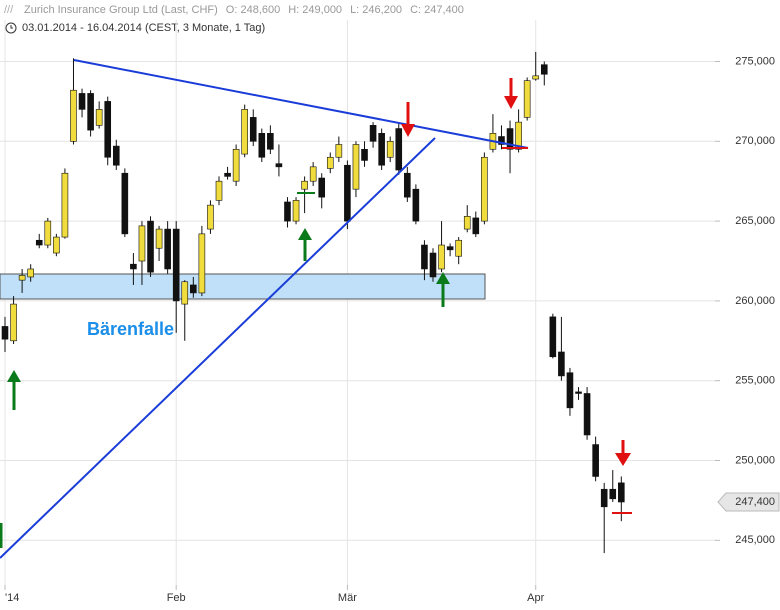 The width and height of the screenshot is (780, 610). I want to click on y-tick-label: 265,000, so click(755, 221).